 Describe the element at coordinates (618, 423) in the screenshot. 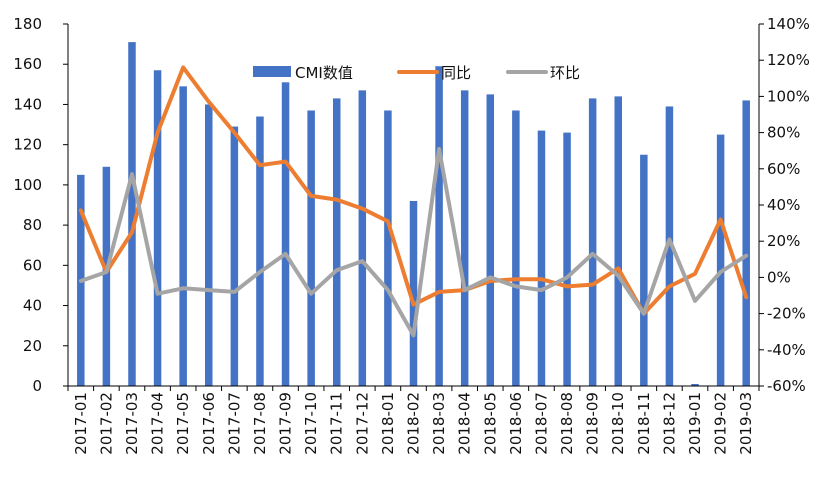

I see `x-tick-label: 2018-10` at that location.